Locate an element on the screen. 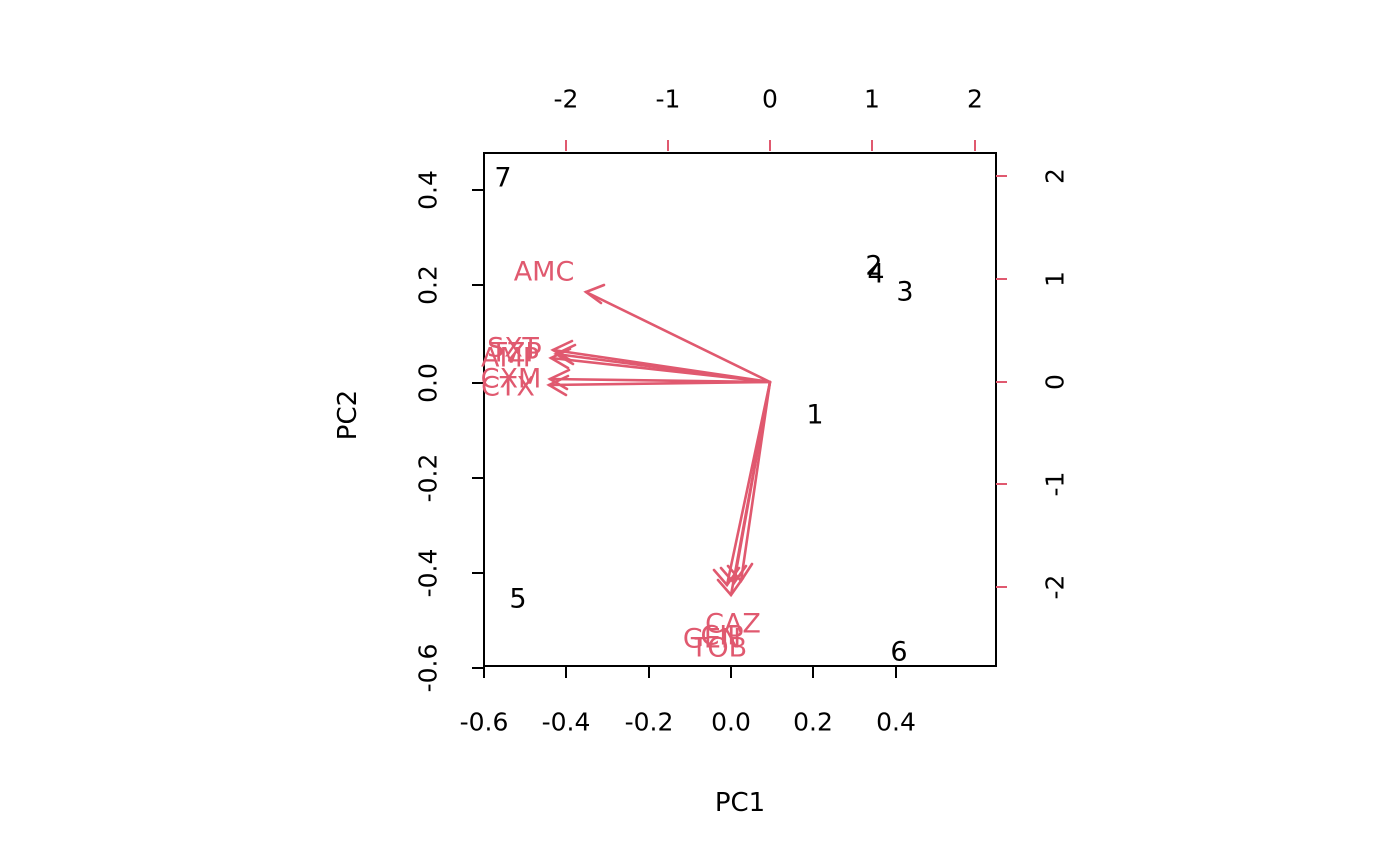  right-tick-label-1: 1 is located at coordinates (1055, 279).